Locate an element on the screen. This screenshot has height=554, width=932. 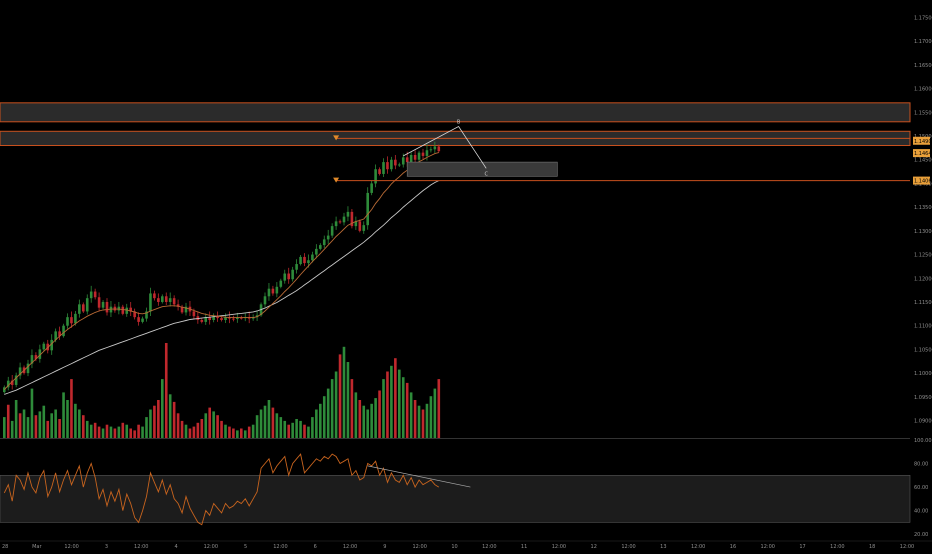
demand-box is located at coordinates (482, 169).